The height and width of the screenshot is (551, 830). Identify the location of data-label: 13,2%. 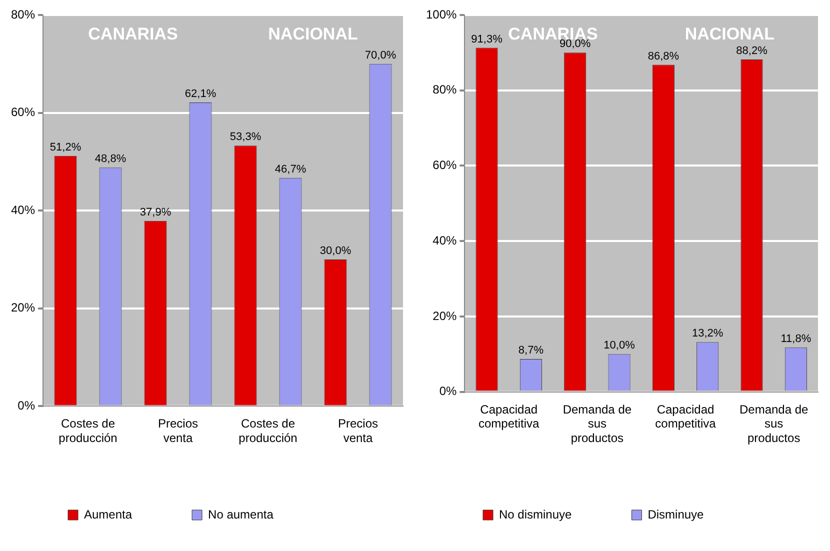
(708, 334).